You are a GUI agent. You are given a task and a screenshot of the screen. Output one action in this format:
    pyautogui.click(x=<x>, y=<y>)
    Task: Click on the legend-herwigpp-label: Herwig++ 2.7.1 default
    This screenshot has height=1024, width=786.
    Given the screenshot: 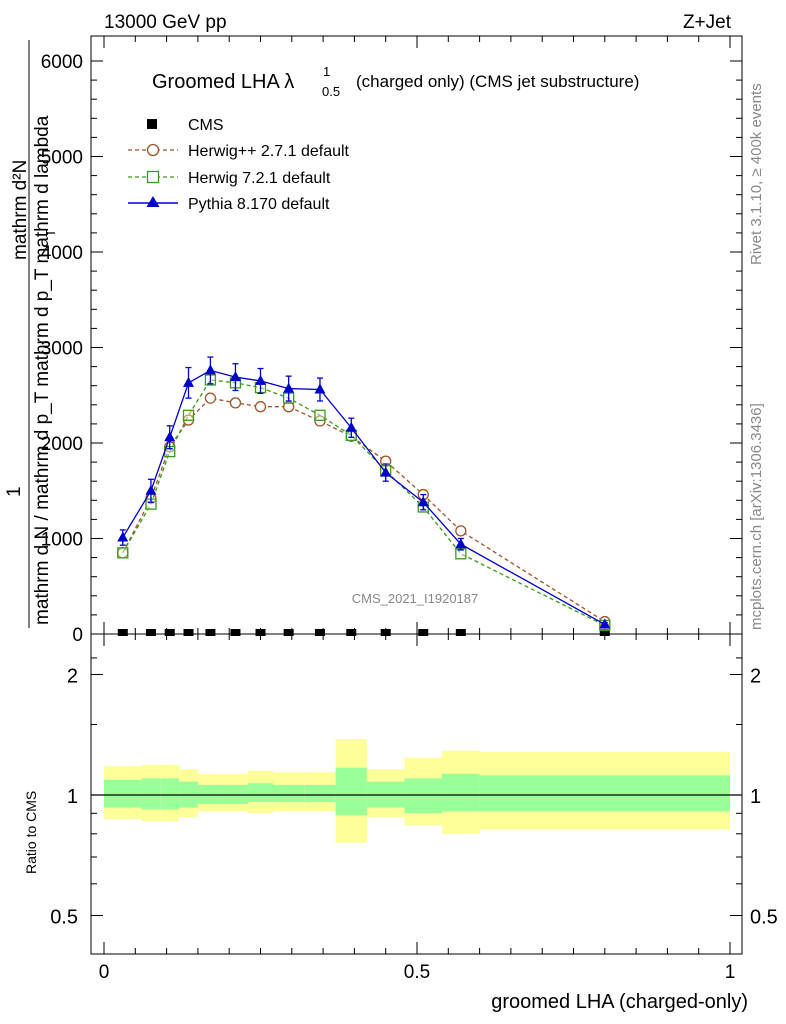 What is the action you would take?
    pyautogui.click(x=269, y=151)
    